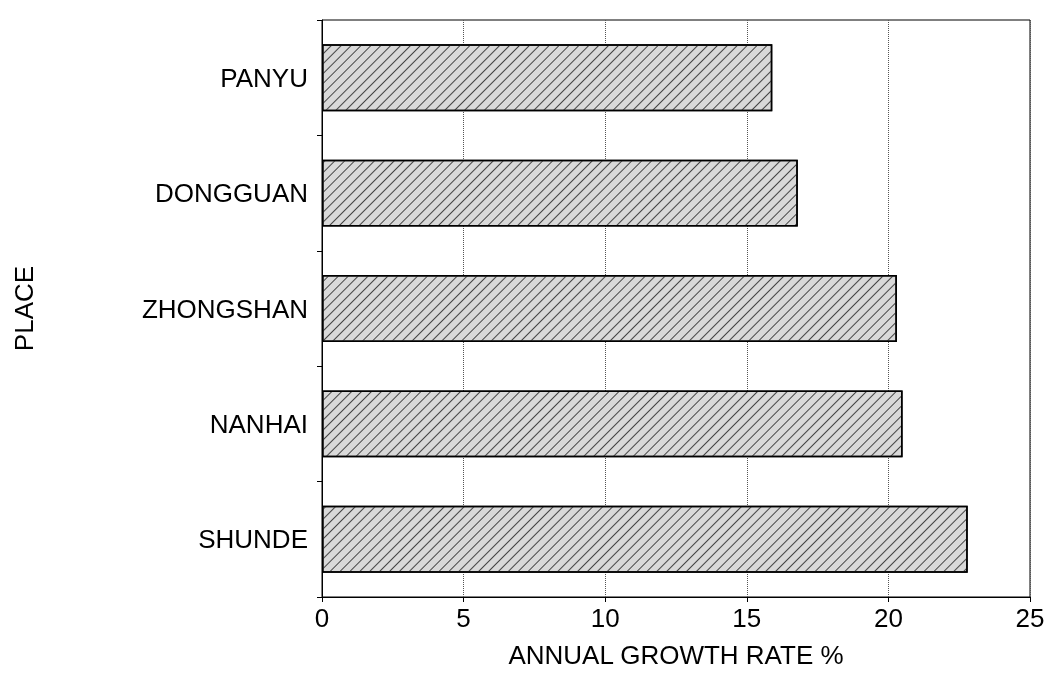 This screenshot has width=1050, height=697. I want to click on x-tick-label: 20, so click(888, 618).